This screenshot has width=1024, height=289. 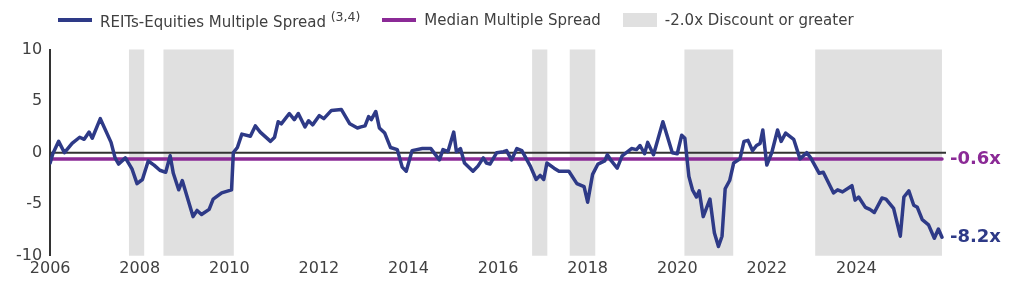 What do you see at coordinates (37, 100) in the screenshot?
I see `y-tick-label: 5` at bounding box center [37, 100].